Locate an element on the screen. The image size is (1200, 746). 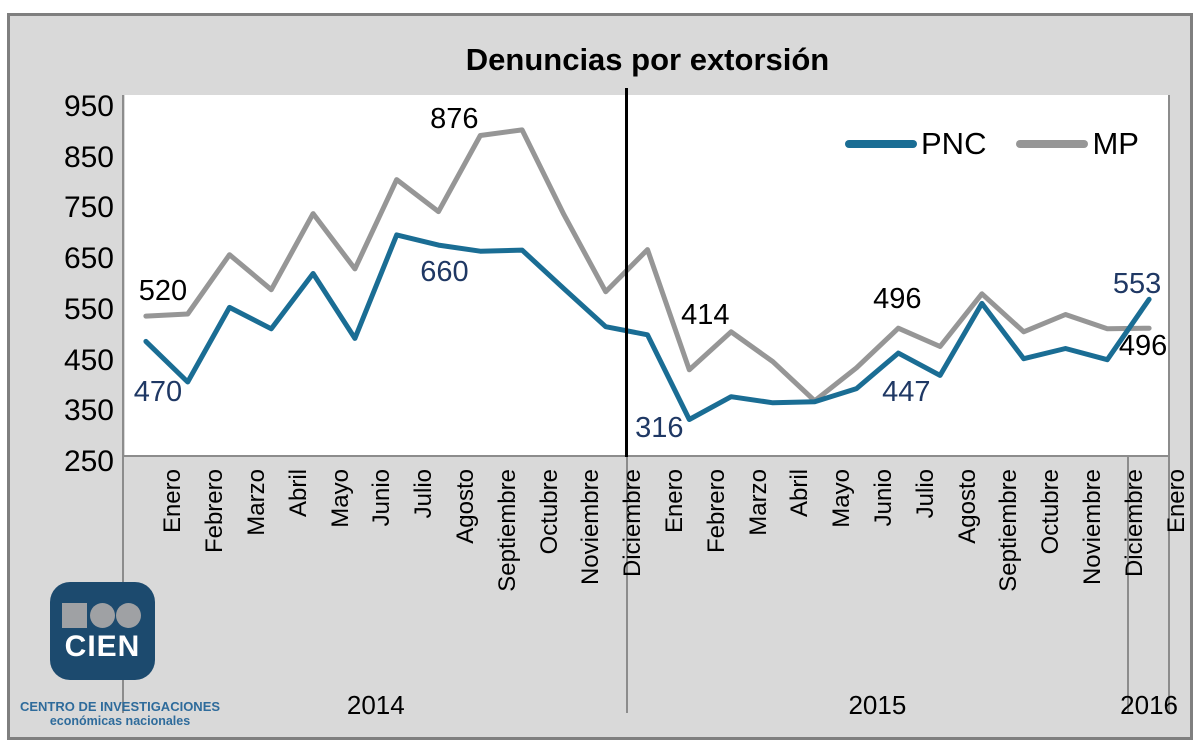
organization-name-line1: CENTRO DE INVESTIGACIONES is located at coordinates (120, 706).